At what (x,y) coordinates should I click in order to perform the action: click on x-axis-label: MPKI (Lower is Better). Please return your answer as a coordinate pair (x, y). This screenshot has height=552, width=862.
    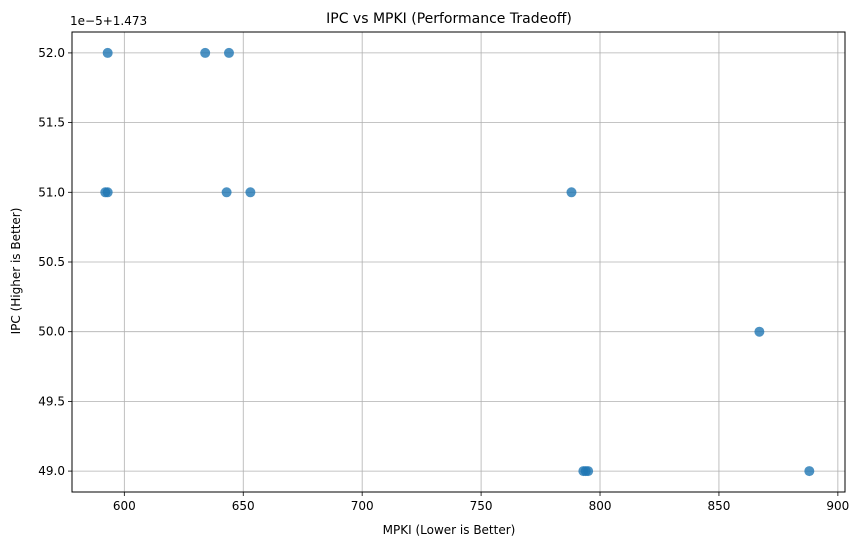
    Looking at the image, I should click on (449, 530).